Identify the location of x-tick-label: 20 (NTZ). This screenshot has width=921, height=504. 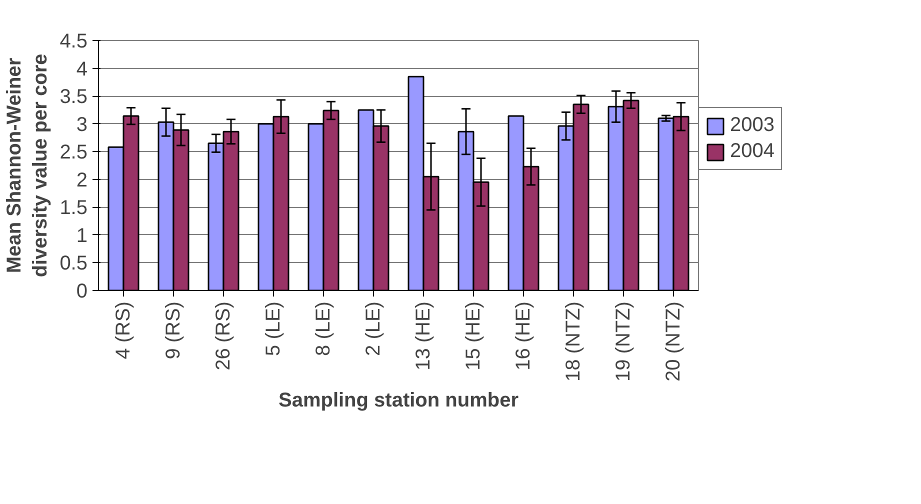
(673, 342).